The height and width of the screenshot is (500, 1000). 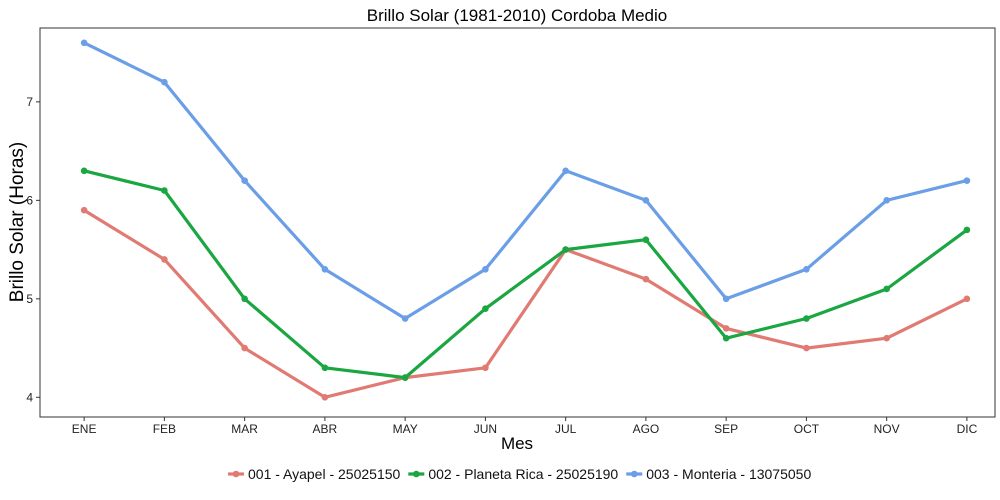 I want to click on x-tick-label: OCT, so click(x=807, y=429).